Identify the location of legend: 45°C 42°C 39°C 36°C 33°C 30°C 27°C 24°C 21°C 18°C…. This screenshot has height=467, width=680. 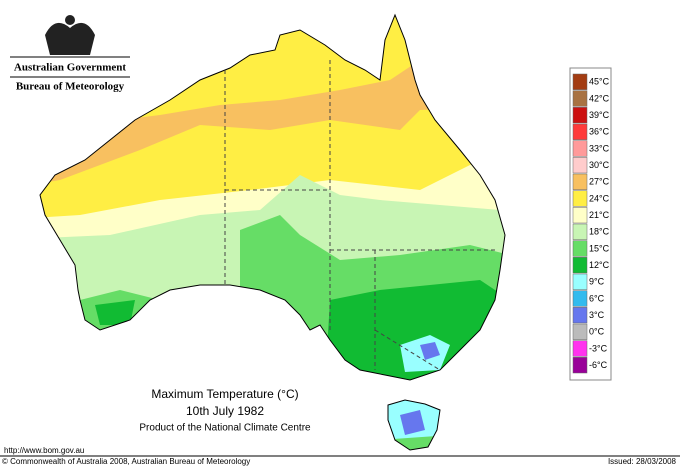
(591, 223).